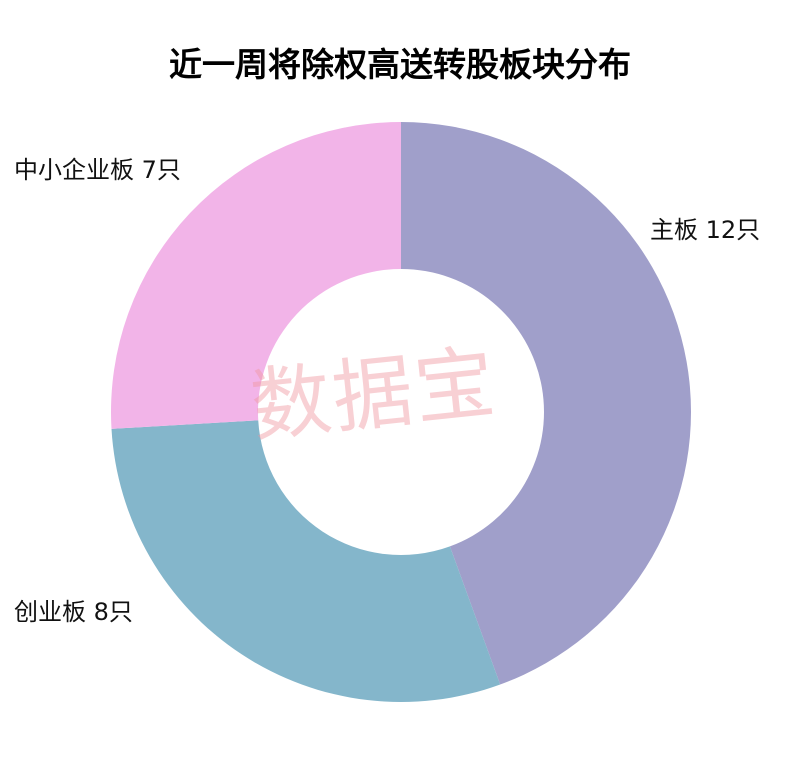  I want to click on data-label-sme-board: 中小企业板 7只, so click(97, 170).